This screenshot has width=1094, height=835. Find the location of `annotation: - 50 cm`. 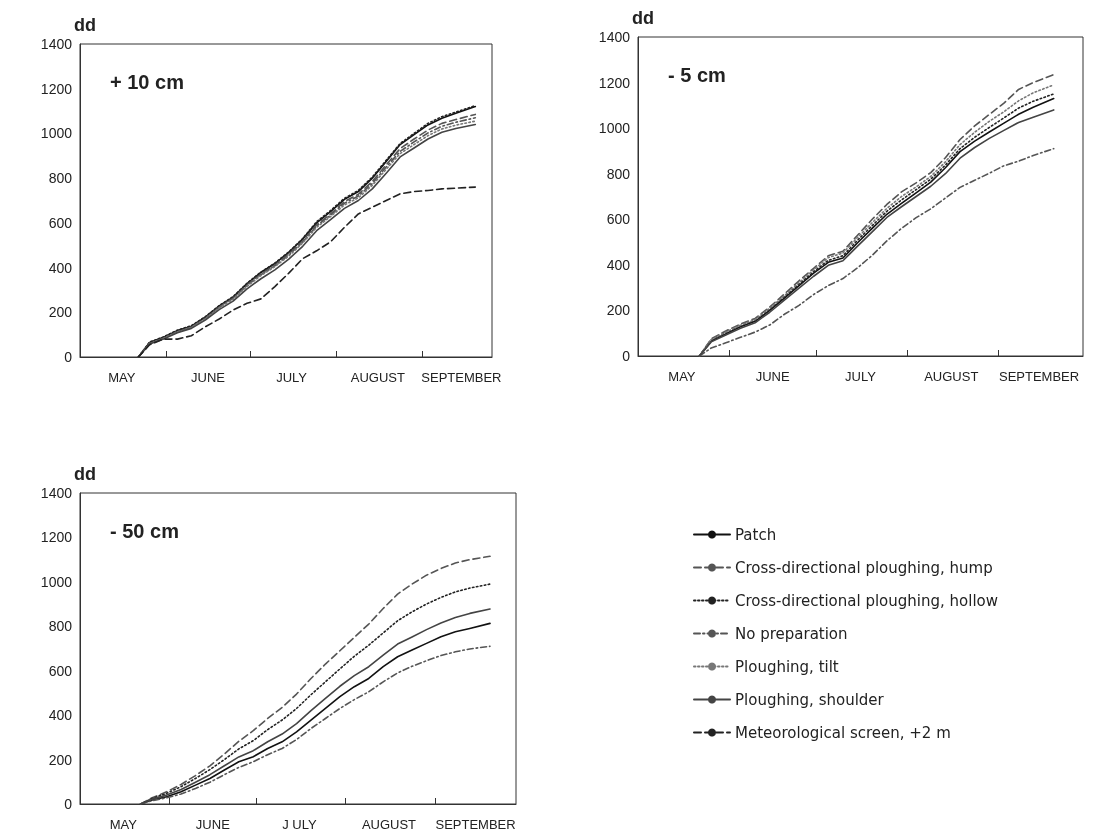

annotation: - 50 cm is located at coordinates (144, 531).